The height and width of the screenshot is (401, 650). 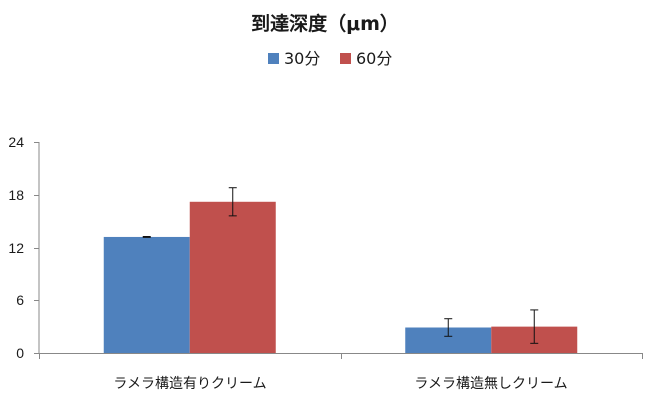 I want to click on chart-title: 到達深度（μm）, so click(x=325, y=23).